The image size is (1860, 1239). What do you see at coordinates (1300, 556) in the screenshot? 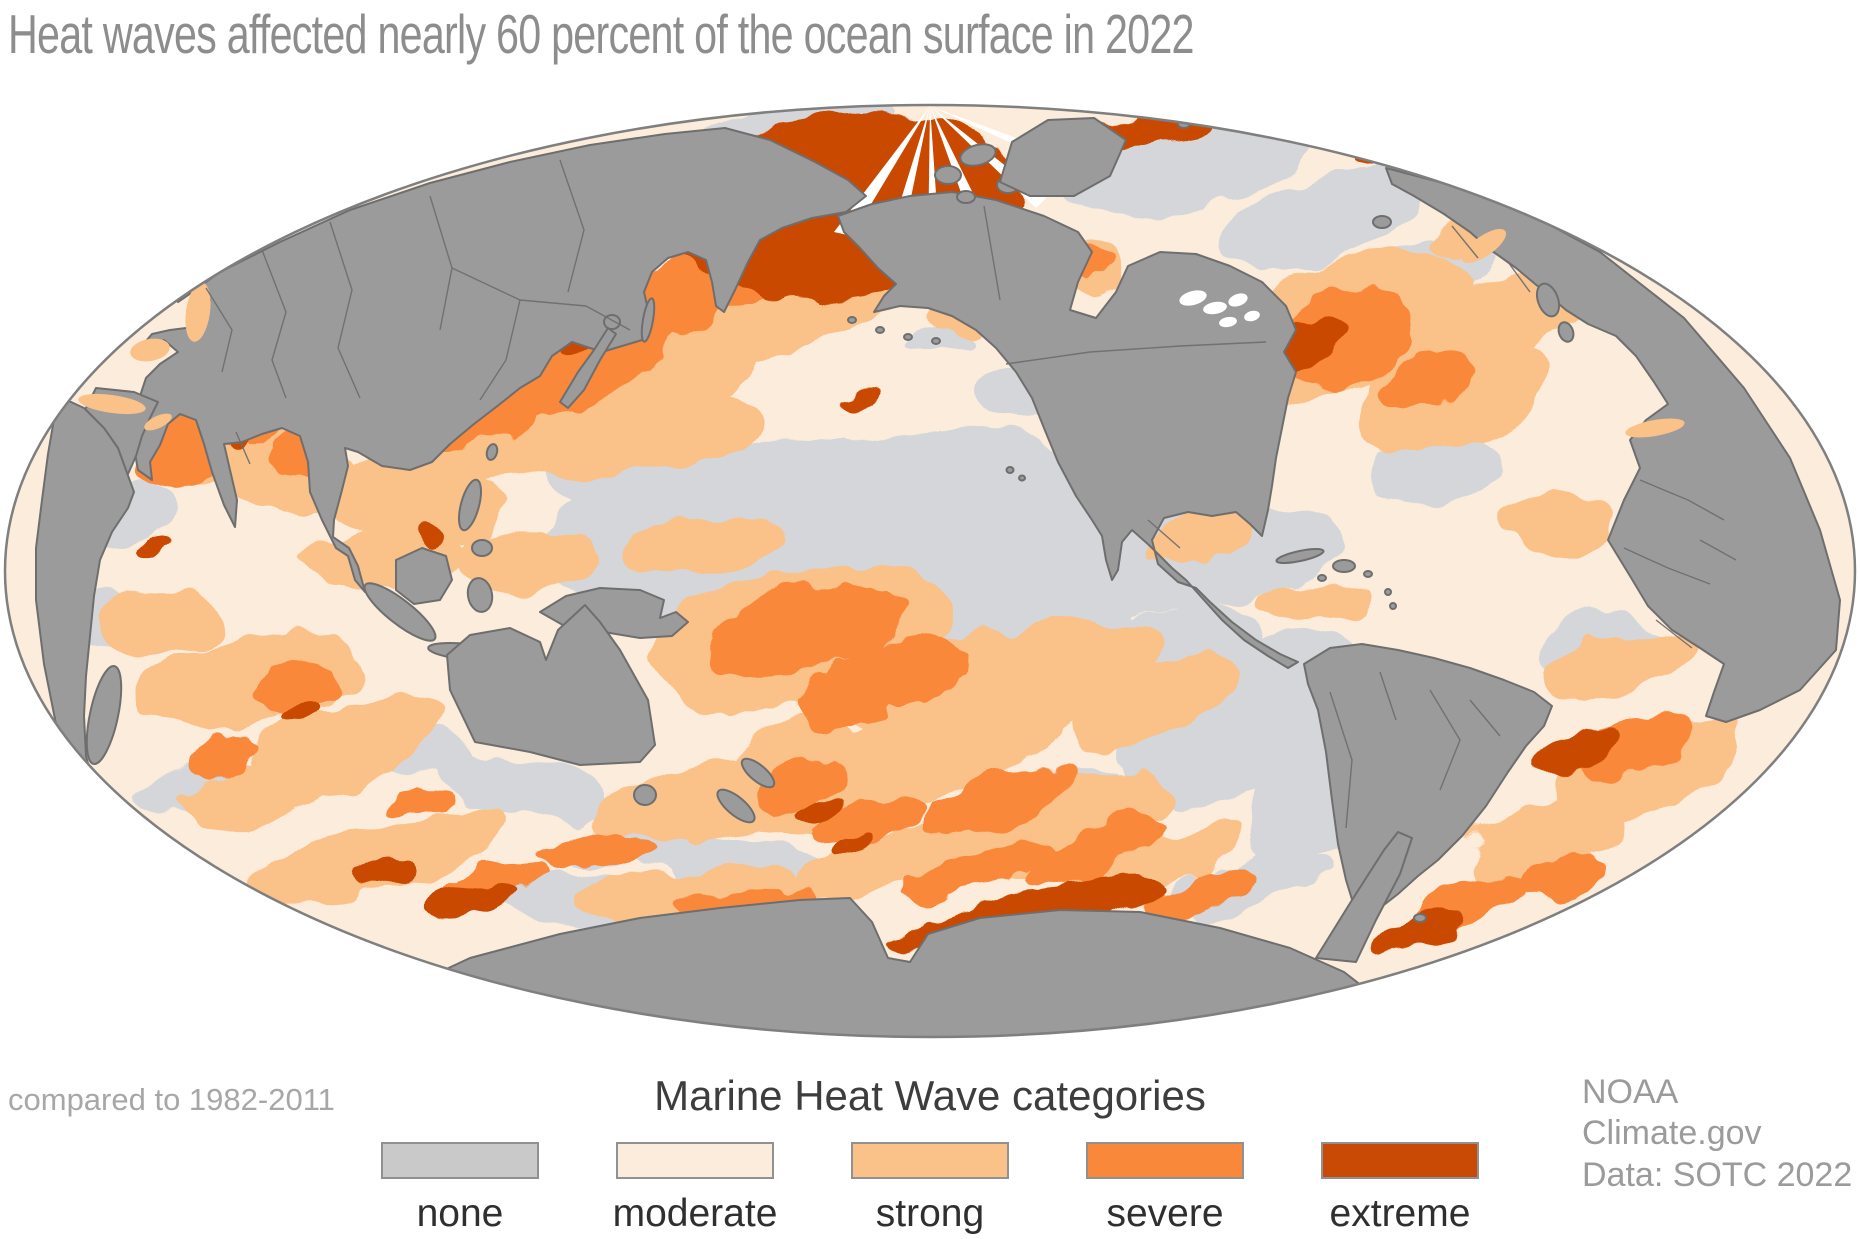
I see `land-cuba` at bounding box center [1300, 556].